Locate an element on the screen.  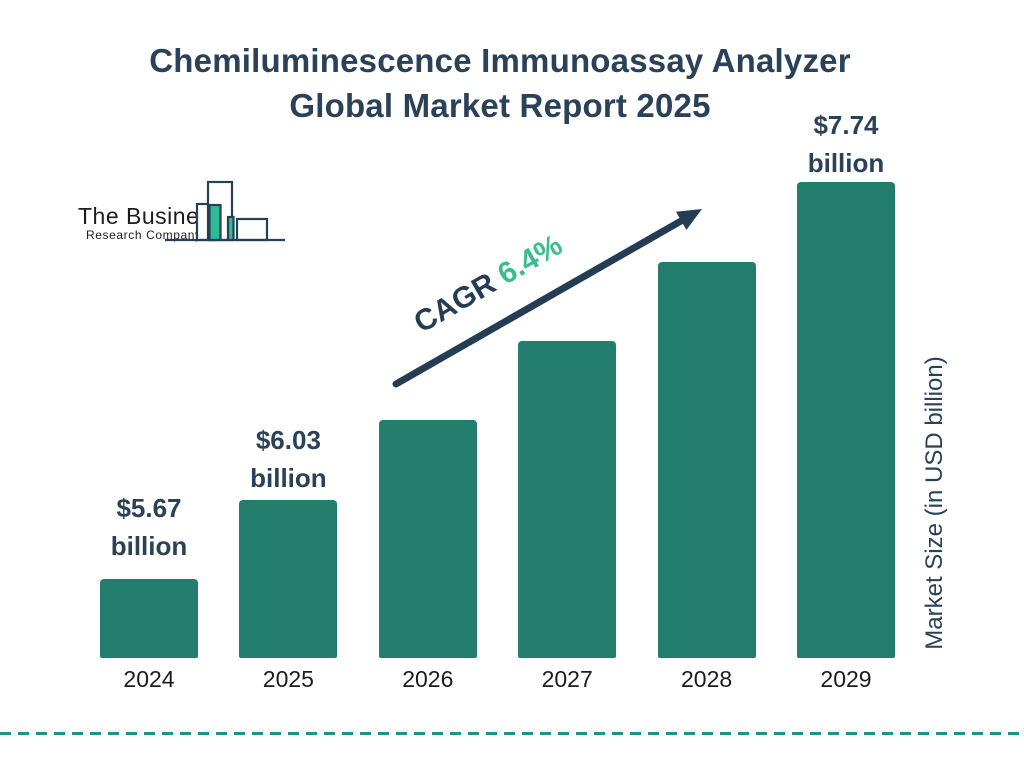
company-logo: The Business Research Company is located at coordinates (185, 212).